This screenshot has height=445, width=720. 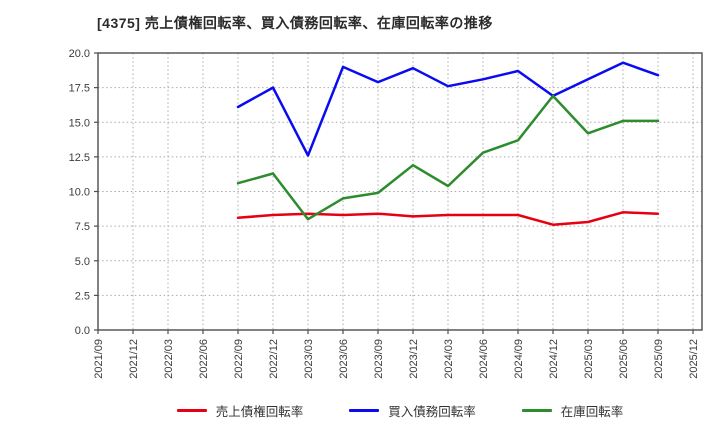 I want to click on y-axis-tick-label: 20.0, so click(x=79, y=54).